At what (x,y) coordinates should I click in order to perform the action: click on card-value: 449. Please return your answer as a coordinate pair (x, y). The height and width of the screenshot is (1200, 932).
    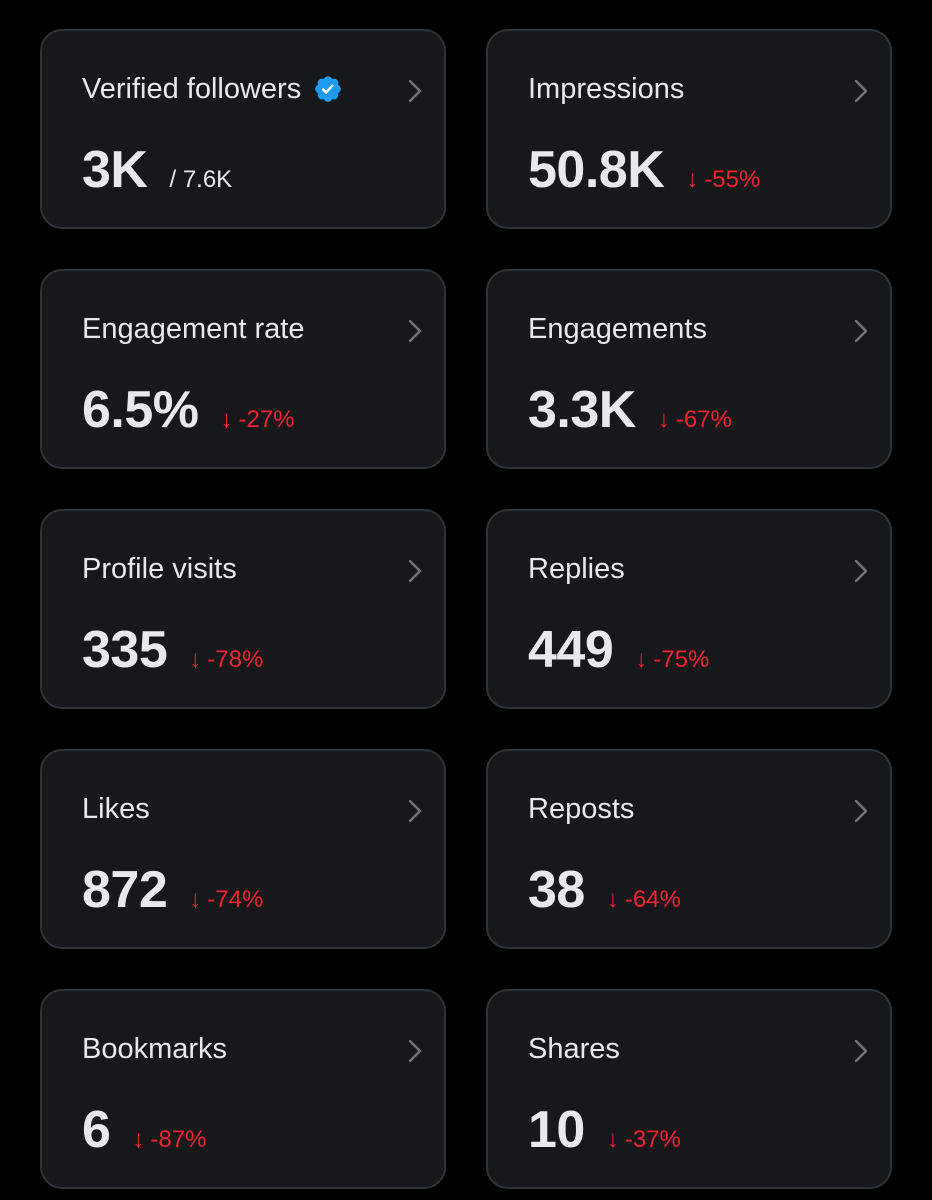
    Looking at the image, I should click on (571, 650).